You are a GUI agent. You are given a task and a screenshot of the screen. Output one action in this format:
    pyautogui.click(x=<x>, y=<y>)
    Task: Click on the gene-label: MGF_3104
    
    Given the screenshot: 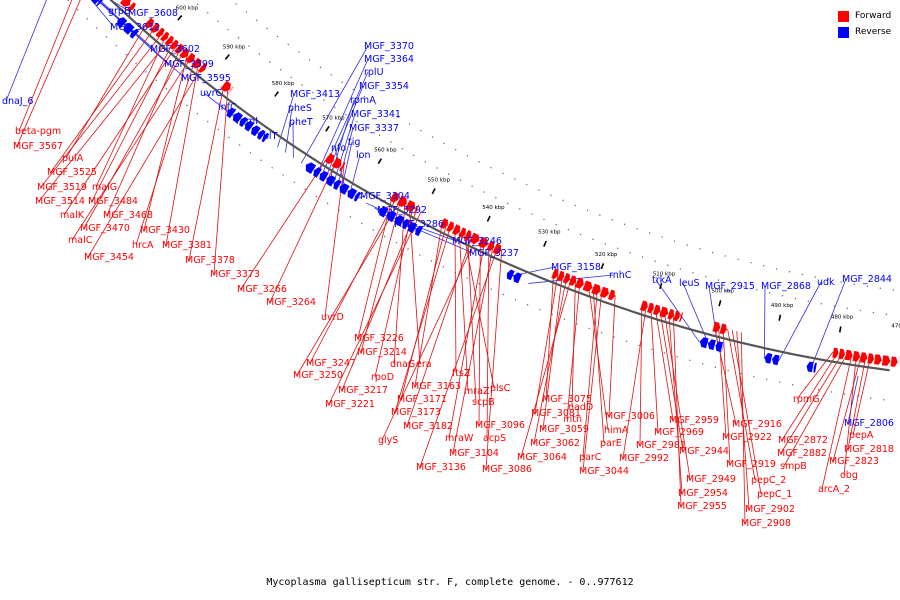 What is the action you would take?
    pyautogui.click(x=474, y=453)
    